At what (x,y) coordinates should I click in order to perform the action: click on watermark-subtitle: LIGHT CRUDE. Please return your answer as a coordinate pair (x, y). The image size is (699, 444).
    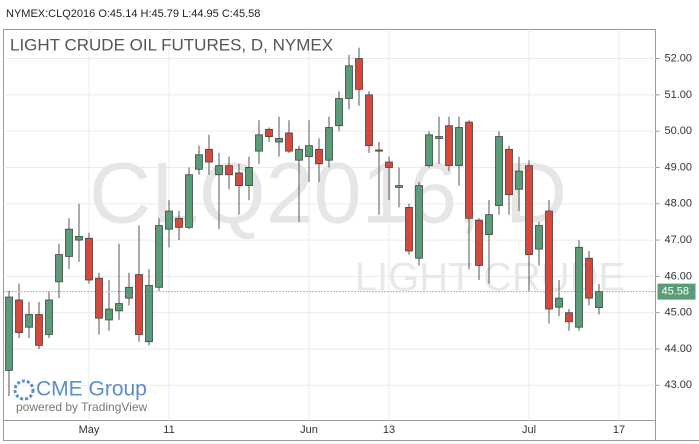
    Looking at the image, I should click on (490, 278).